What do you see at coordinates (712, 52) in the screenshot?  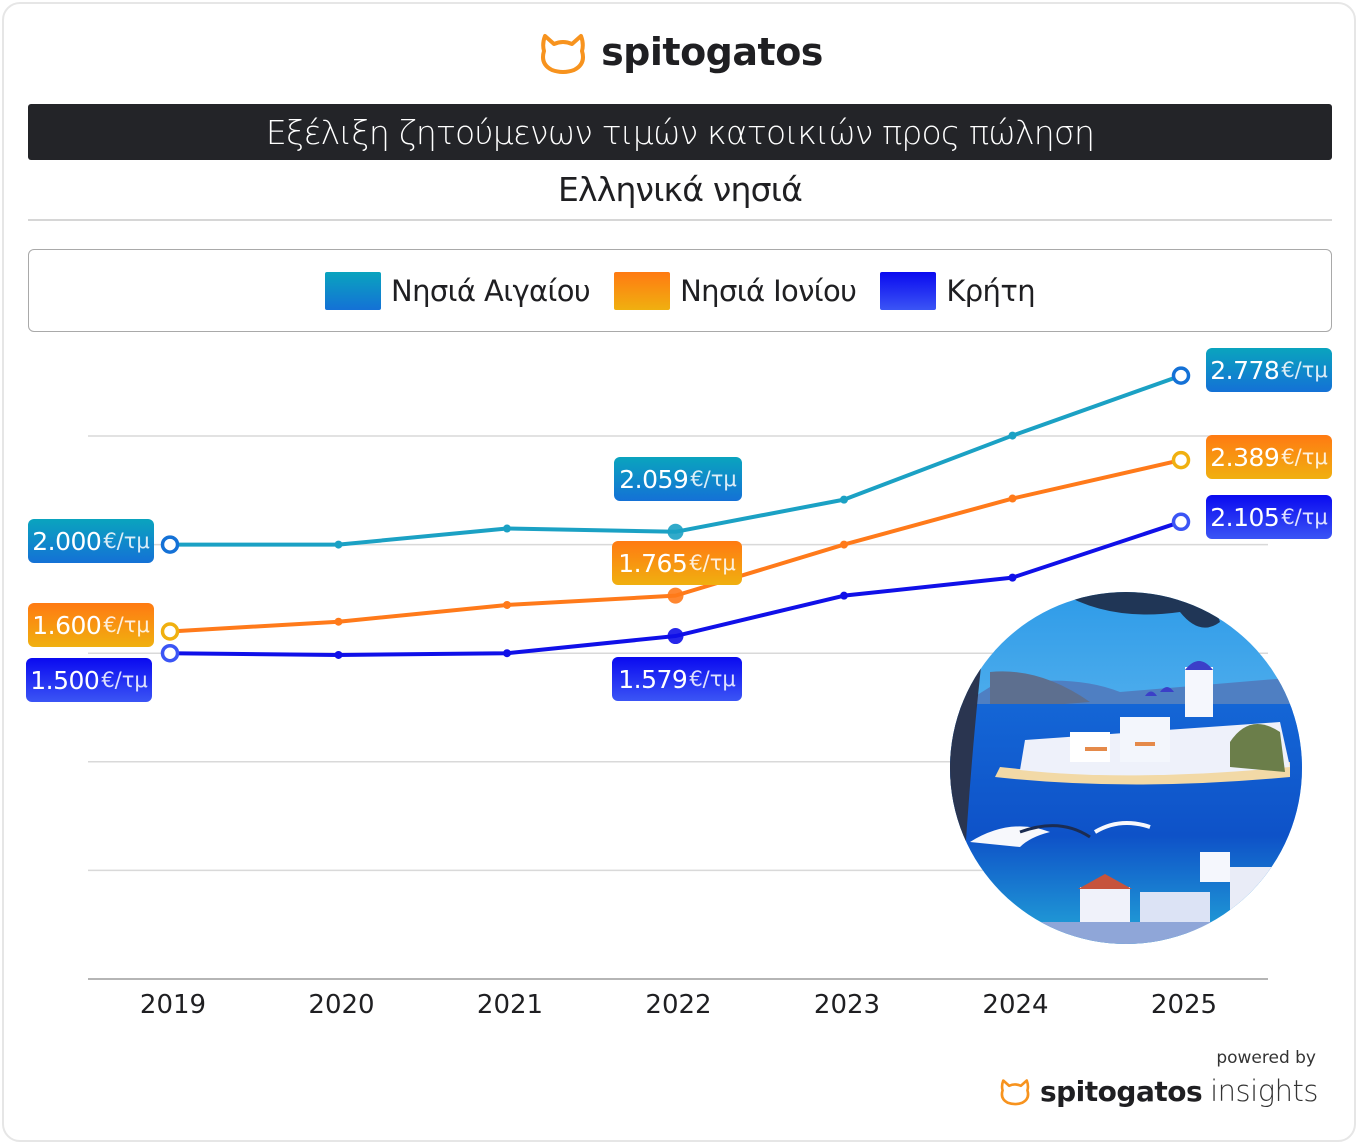 I see `brand-name: spitogatos` at bounding box center [712, 52].